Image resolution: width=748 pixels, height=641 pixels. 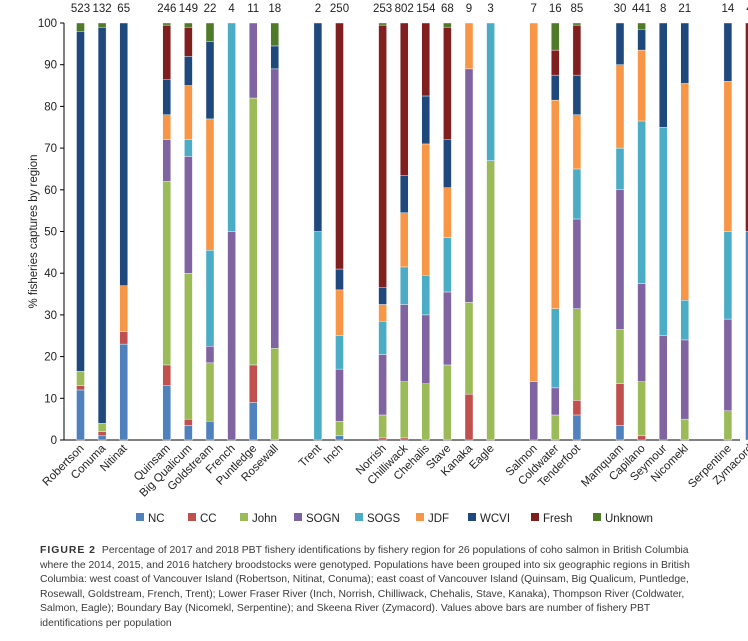 What do you see at coordinates (334, 455) in the screenshot?
I see `x-tick-label: Inch` at bounding box center [334, 455].